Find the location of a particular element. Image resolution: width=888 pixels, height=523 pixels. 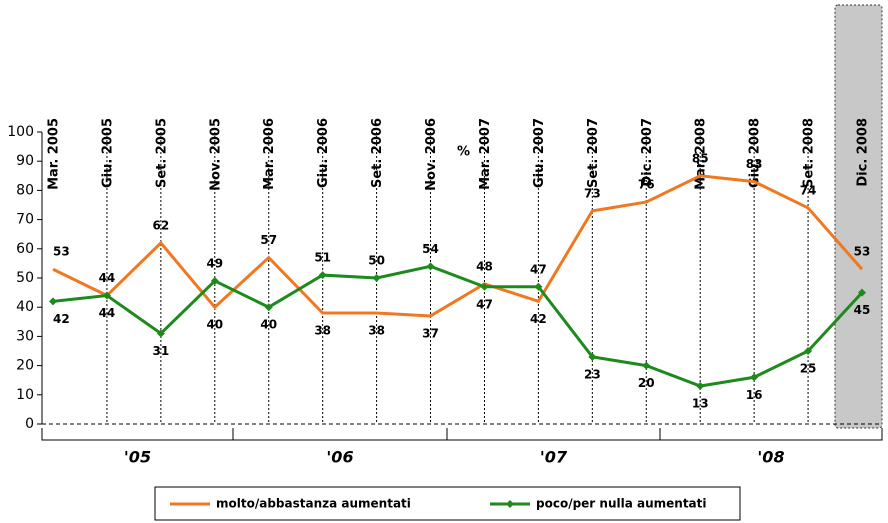

y-tick-label: 80 is located at coordinates (25, 190).